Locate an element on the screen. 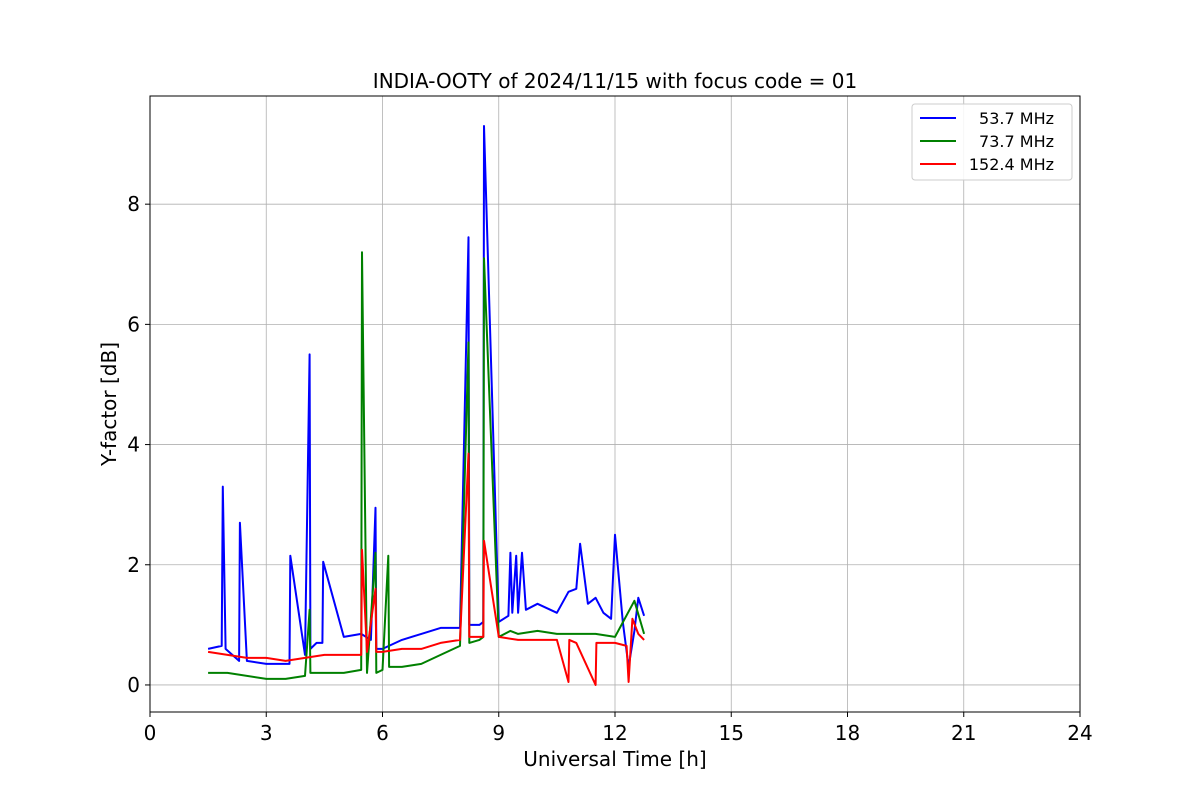 This screenshot has width=1200, height=800. y-tick-label: 4 is located at coordinates (133, 445).